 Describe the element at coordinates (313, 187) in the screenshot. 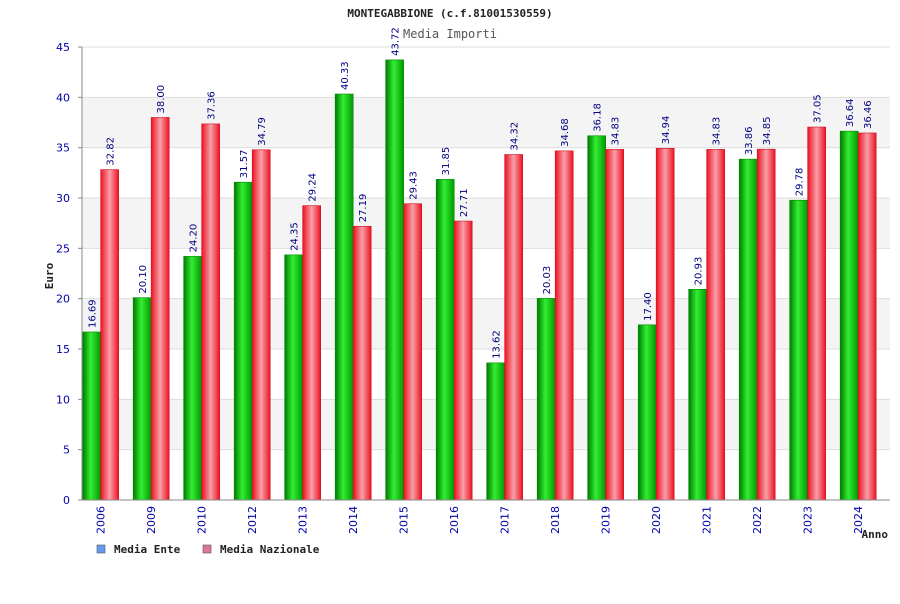

I see `value-label: 29.24` at that location.